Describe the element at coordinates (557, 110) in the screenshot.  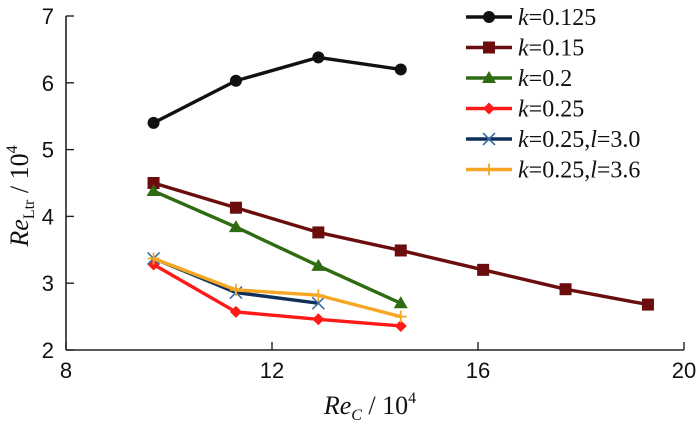
I see `legend-label-kval: =0.25` at that location.